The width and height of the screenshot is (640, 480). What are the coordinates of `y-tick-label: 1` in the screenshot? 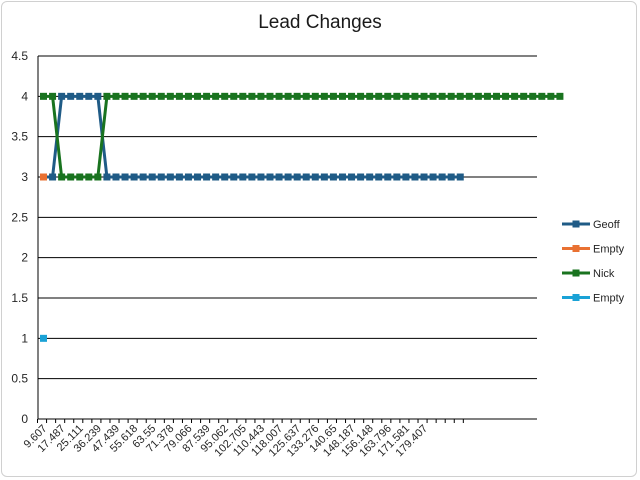 It's located at (24, 338).